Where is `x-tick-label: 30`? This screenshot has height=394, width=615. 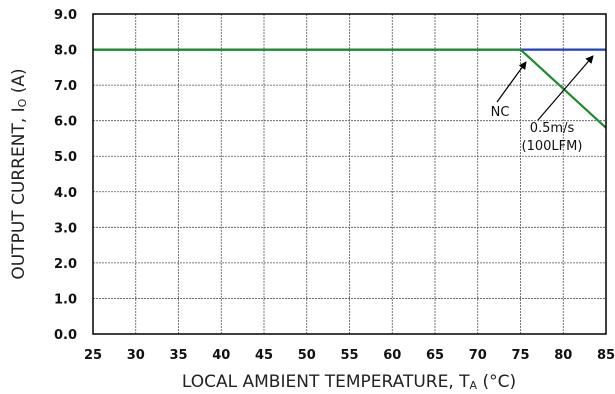 x-tick-label: 30 is located at coordinates (136, 355).